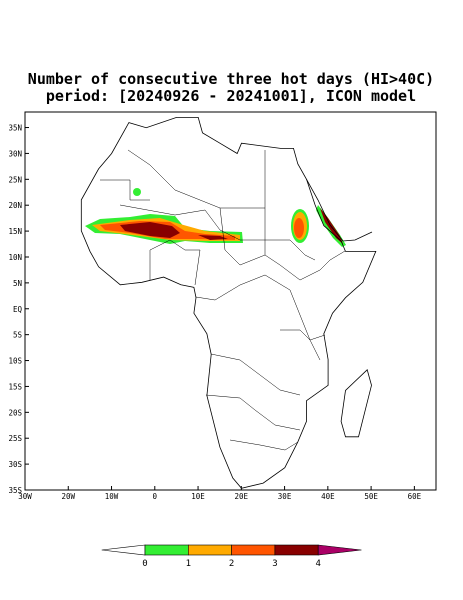 This screenshot has height=600, width=463. What do you see at coordinates (415, 496) in the screenshot?
I see `lon-tick-label: 60E` at bounding box center [415, 496].